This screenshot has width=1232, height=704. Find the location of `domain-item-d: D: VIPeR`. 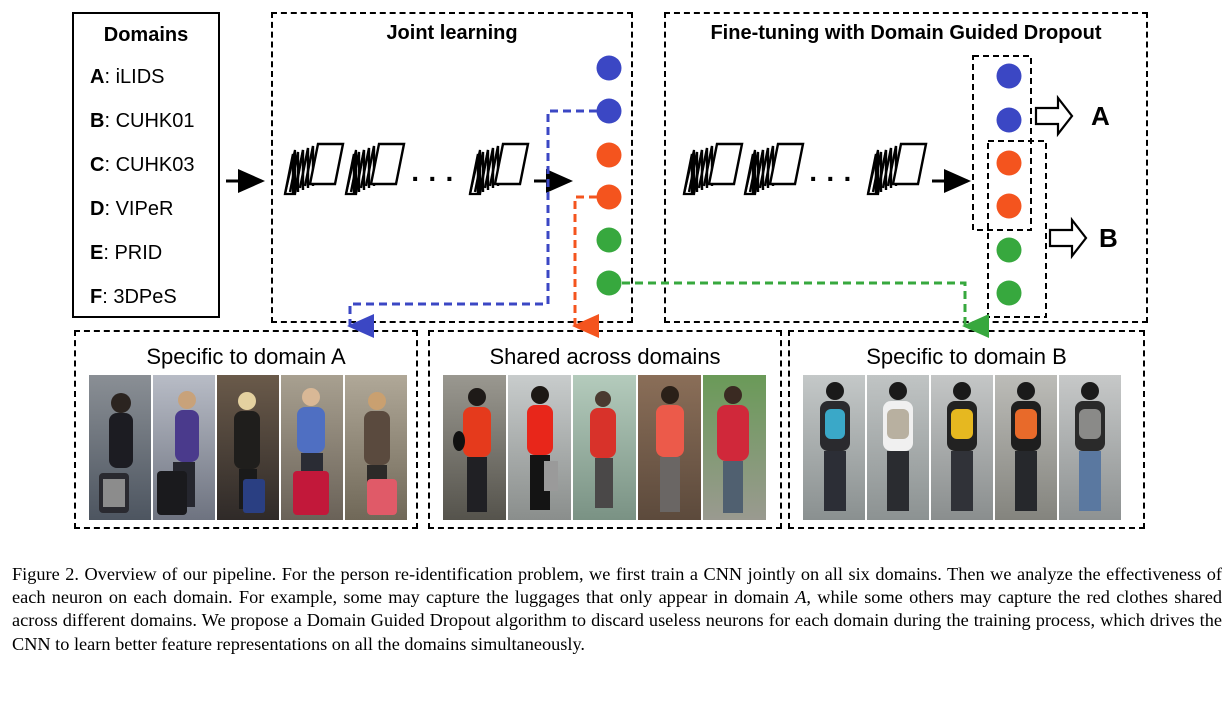

domain-item-d: D: VIPeR is located at coordinates (132, 209).